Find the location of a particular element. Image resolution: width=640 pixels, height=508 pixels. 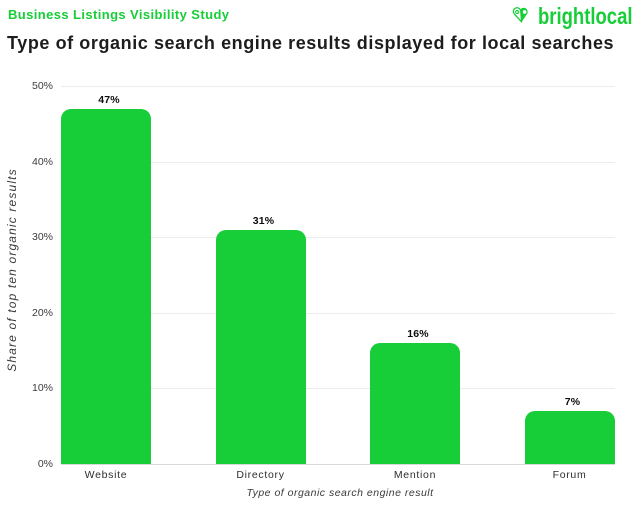

svg-text: brightlocal is located at coordinates (585, 16).